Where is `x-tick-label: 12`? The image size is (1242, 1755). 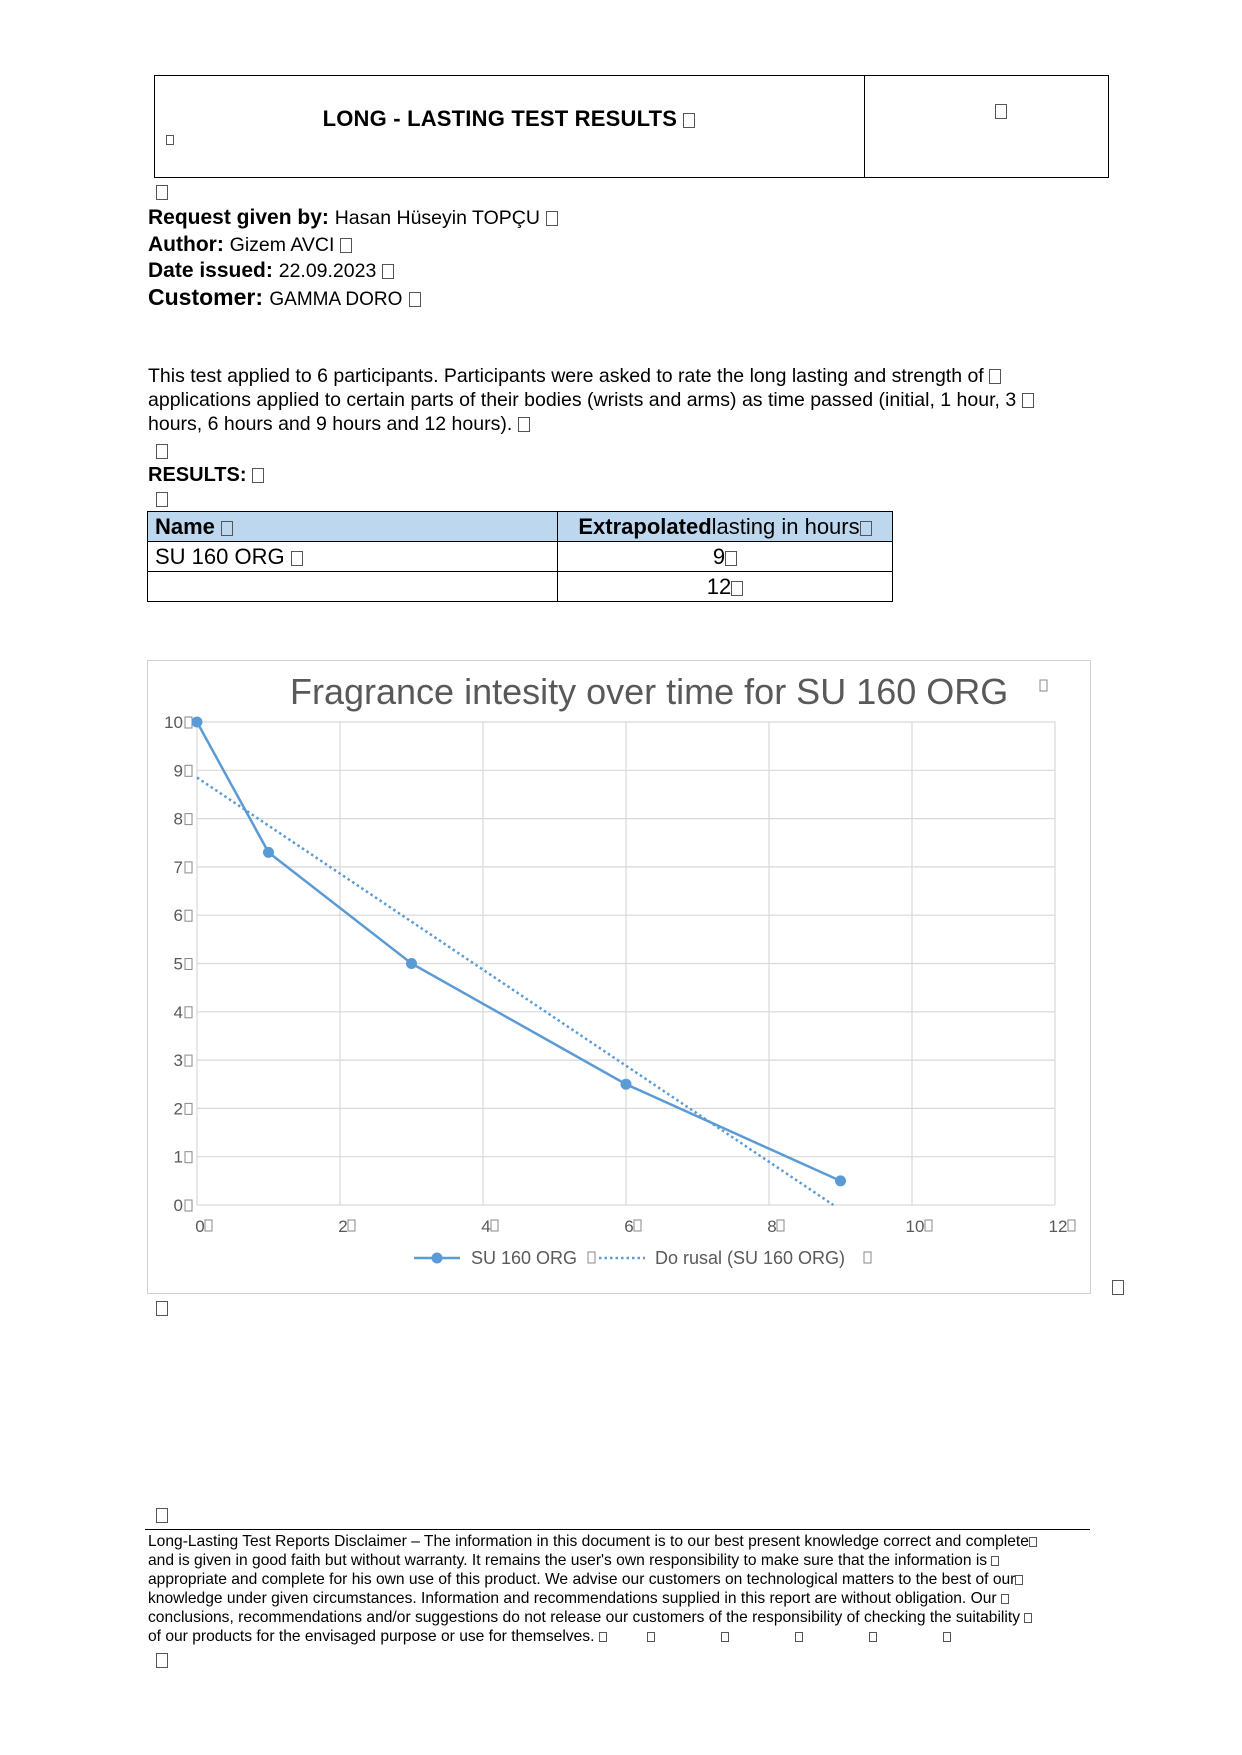 x-tick-label: 12 is located at coordinates (1058, 1226).